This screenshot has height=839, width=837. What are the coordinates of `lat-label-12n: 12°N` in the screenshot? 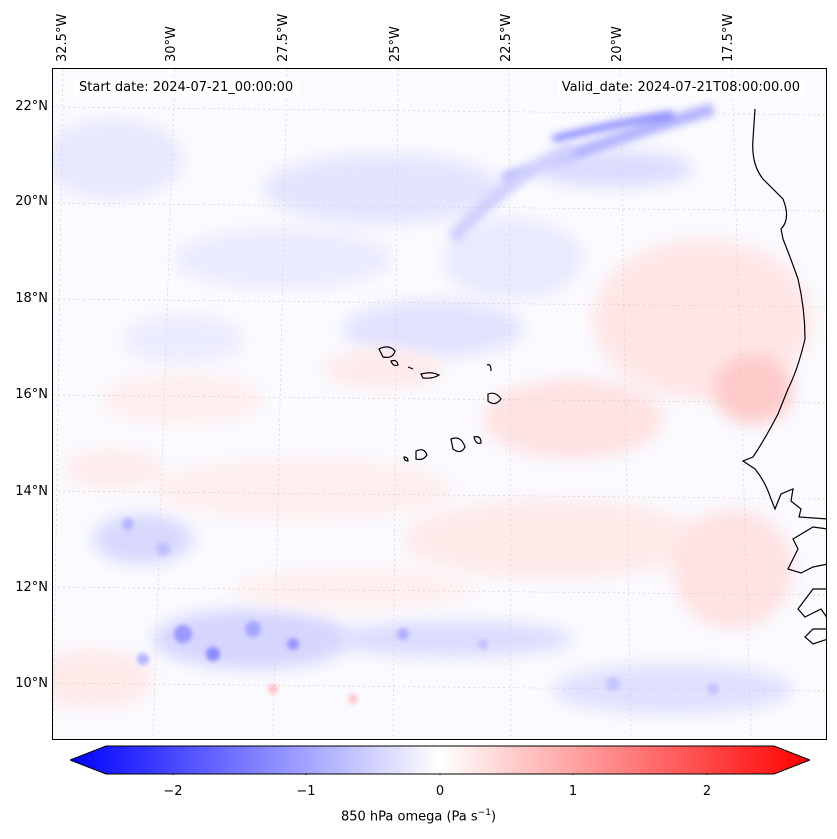 It's located at (31, 587).